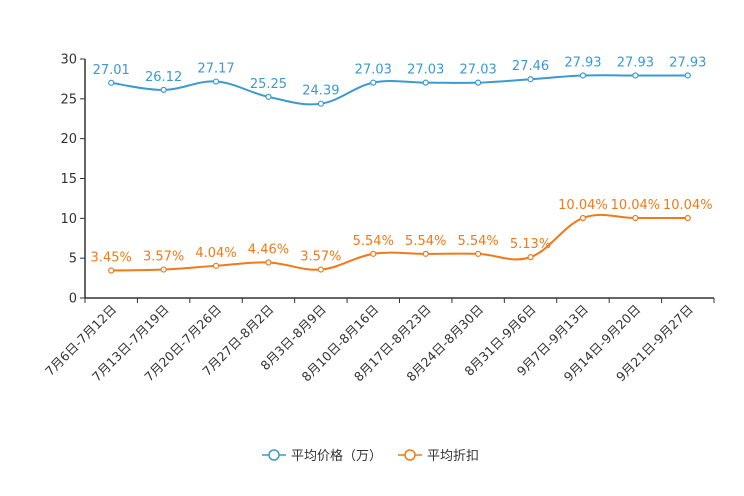  What do you see at coordinates (453, 456) in the screenshot?
I see `legend-label: 平均折扣` at bounding box center [453, 456].